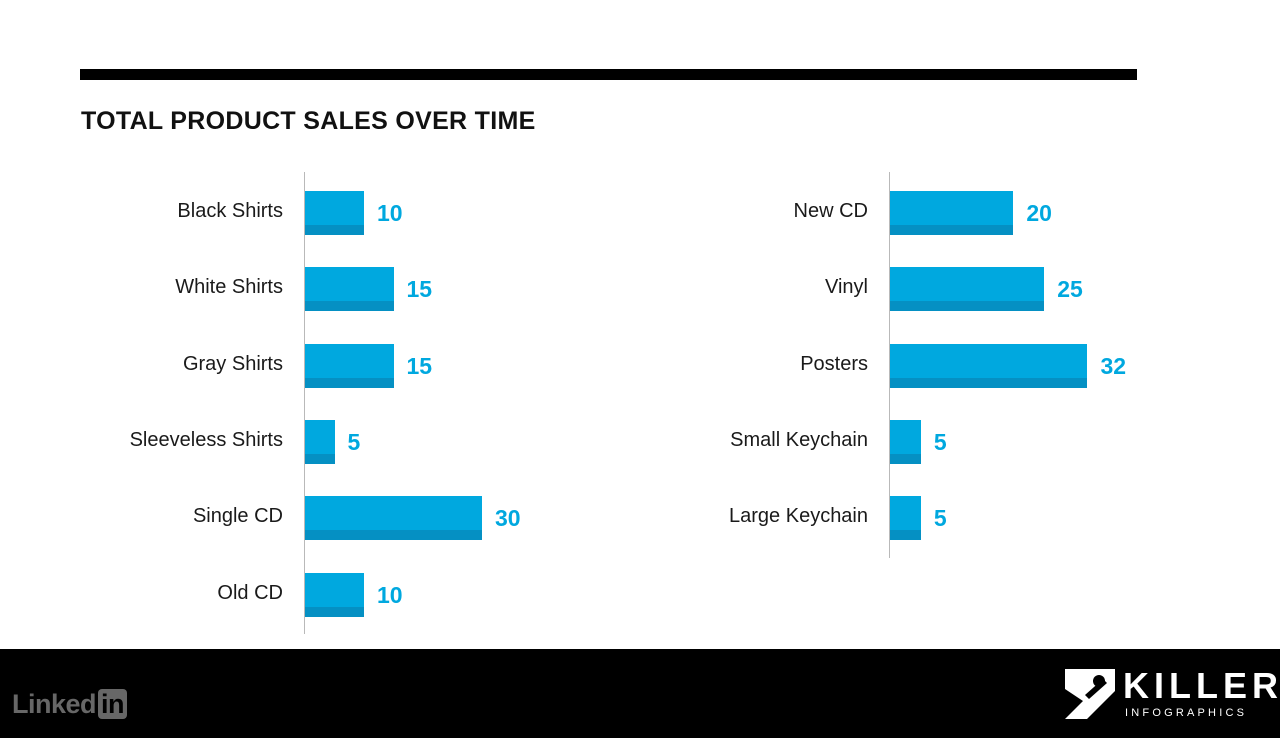 This screenshot has width=1280, height=738. Describe the element at coordinates (799, 439) in the screenshot. I see `category-label: Small Keychain` at that location.